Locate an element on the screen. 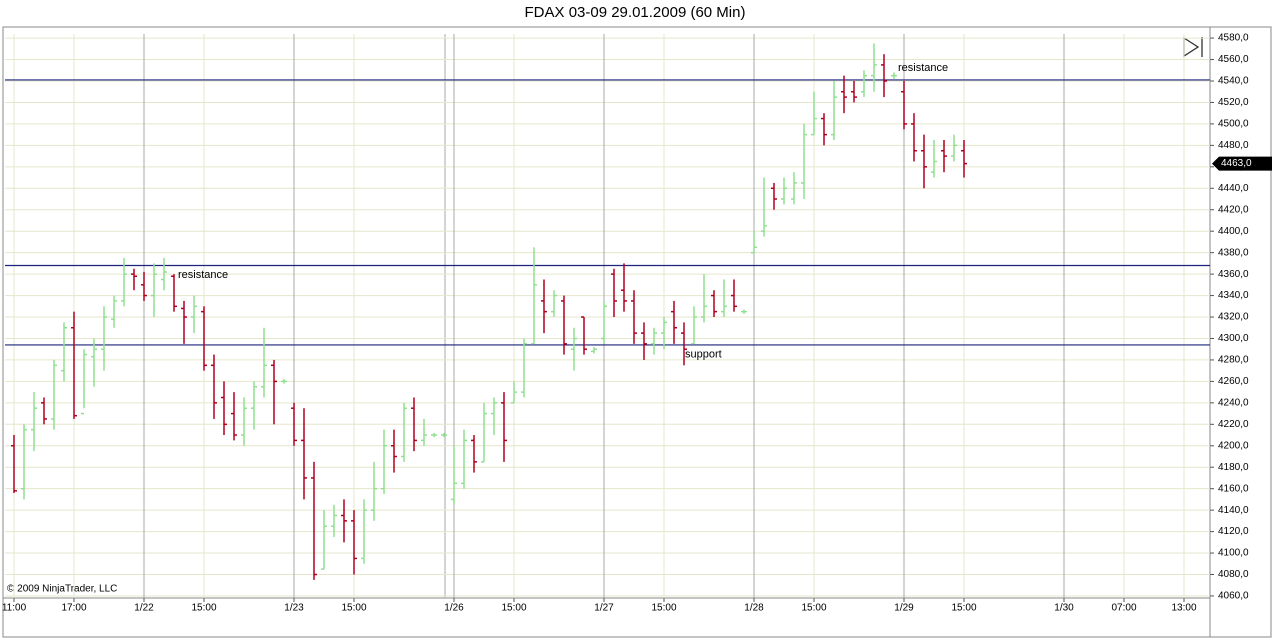  y-tick-label: 4200,0 is located at coordinates (1233, 445).